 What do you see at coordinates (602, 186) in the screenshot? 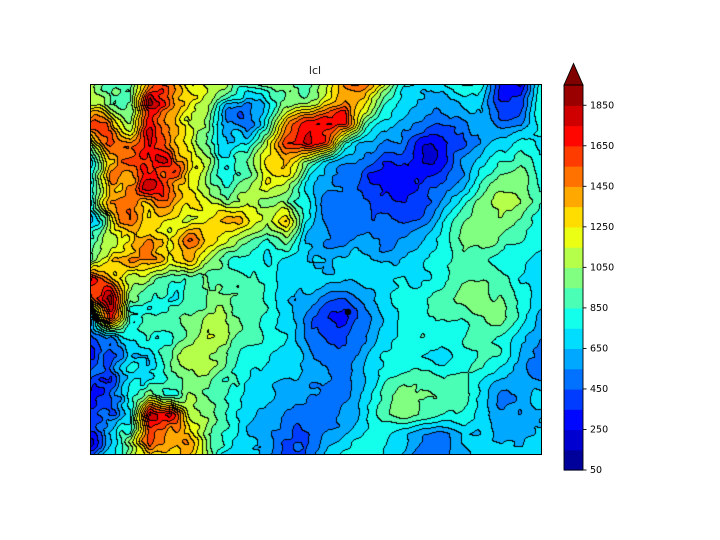
I see `colorbar-tick-label: 1450` at bounding box center [602, 186].